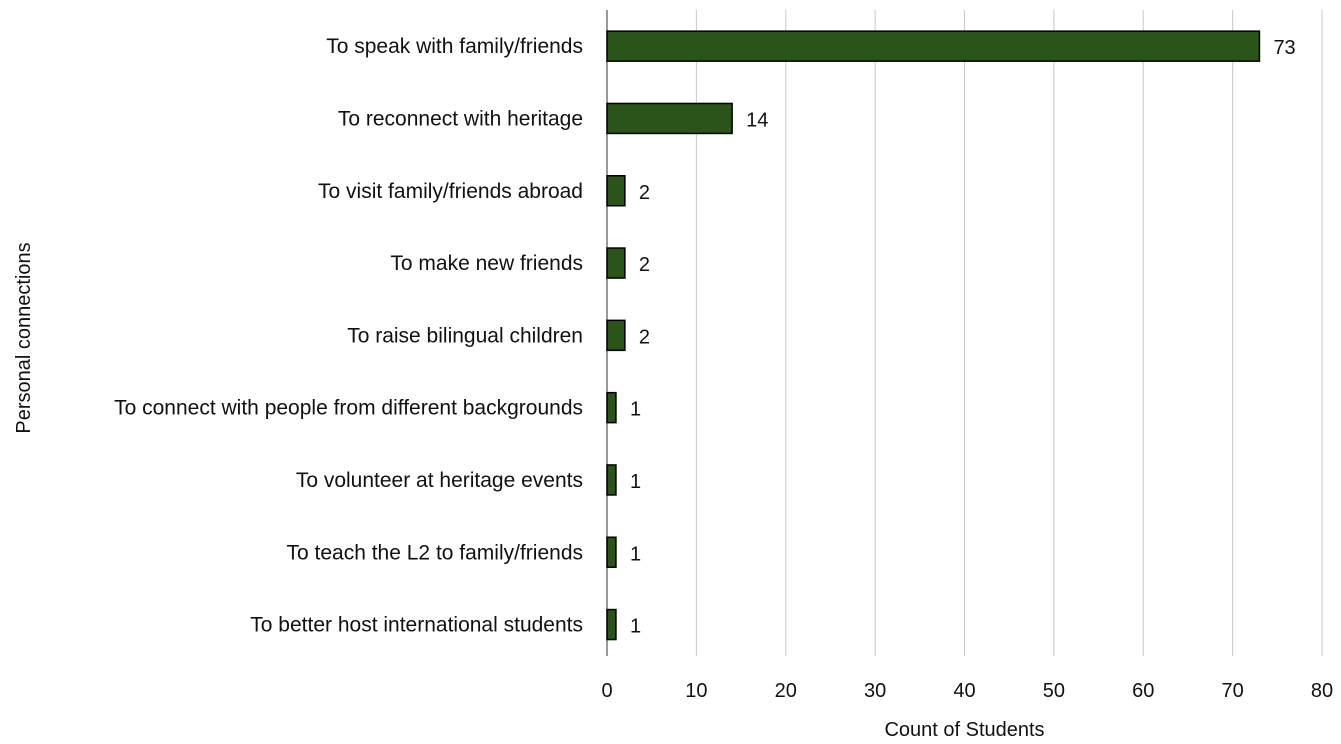 Image resolution: width=1341 pixels, height=744 pixels. I want to click on category-label: To raise bilingual children, so click(465, 335).